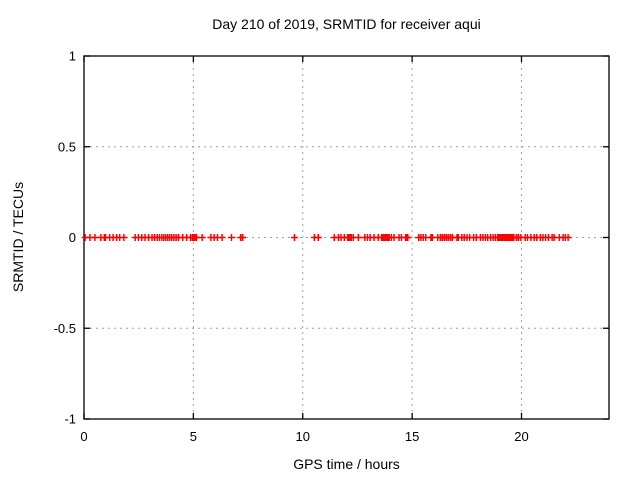 This screenshot has height=480, width=640. Describe the element at coordinates (67, 146) in the screenshot. I see `y-tick-label: 0.5` at that location.